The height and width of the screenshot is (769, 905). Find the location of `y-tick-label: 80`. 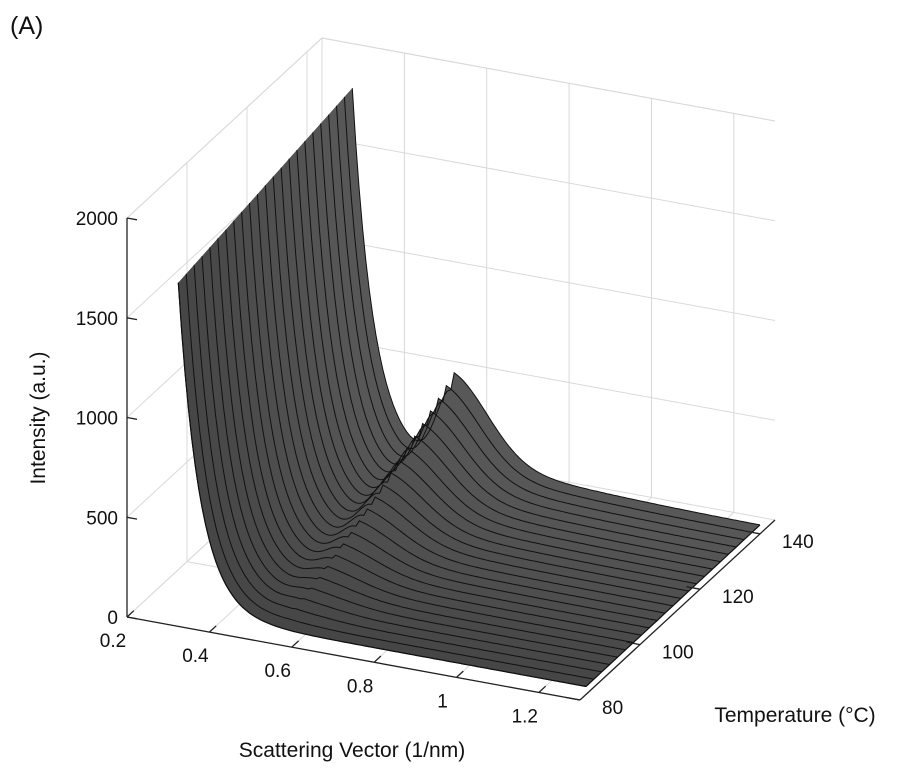

y-tick-label: 80 is located at coordinates (612, 708).